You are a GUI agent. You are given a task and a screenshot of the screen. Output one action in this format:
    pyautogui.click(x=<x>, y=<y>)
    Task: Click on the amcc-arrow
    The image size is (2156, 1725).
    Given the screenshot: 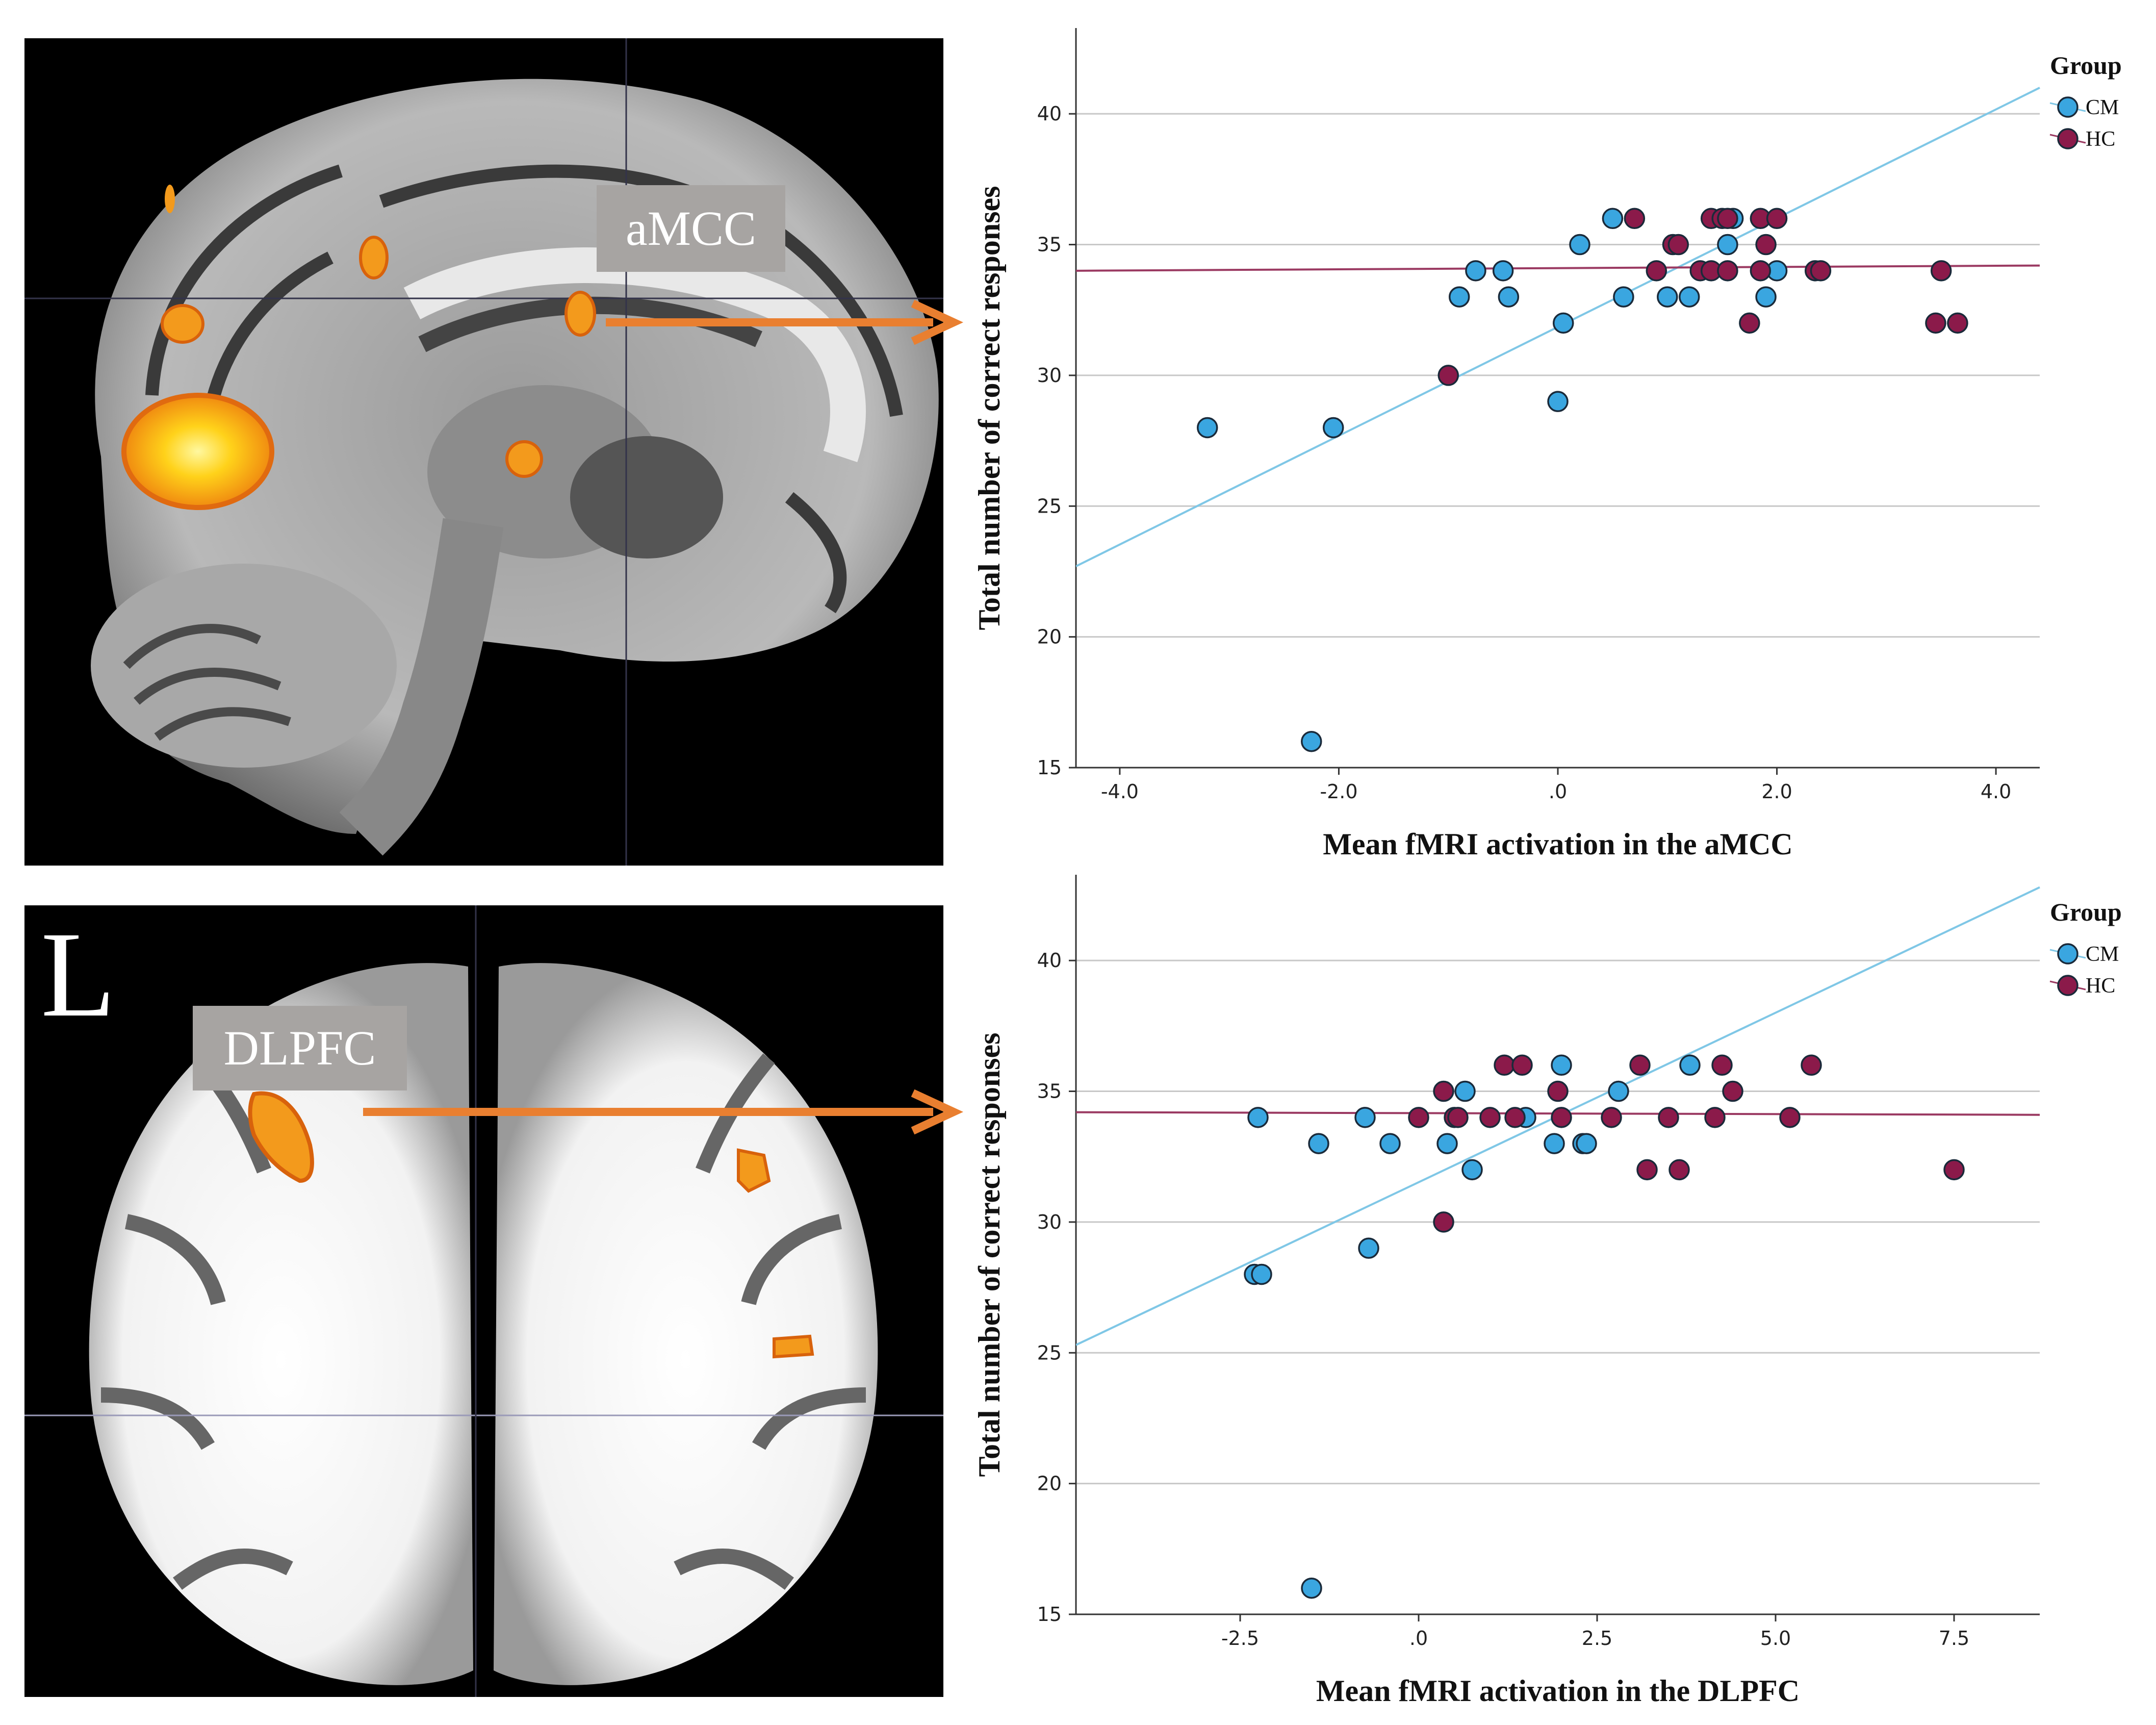 What is the action you would take?
    pyautogui.click(x=785, y=322)
    